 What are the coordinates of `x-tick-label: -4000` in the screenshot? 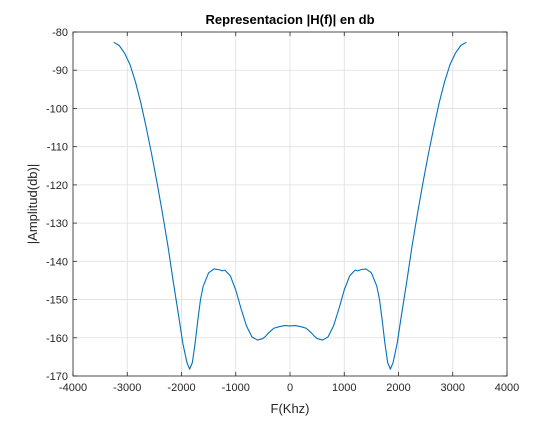 It's located at (73, 388).